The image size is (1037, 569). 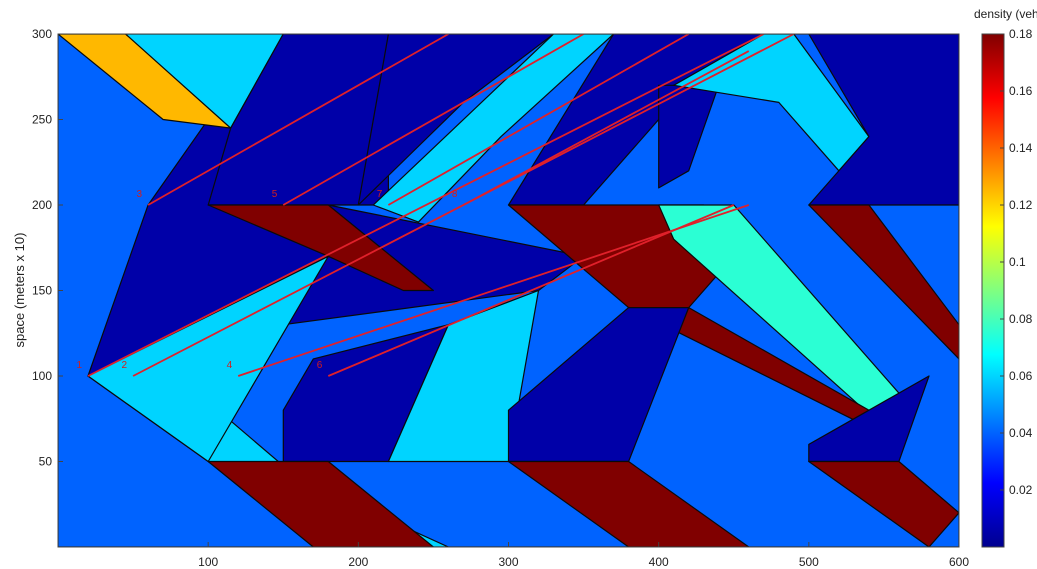 I want to click on trajectory-label-3: 3, so click(x=140, y=194).